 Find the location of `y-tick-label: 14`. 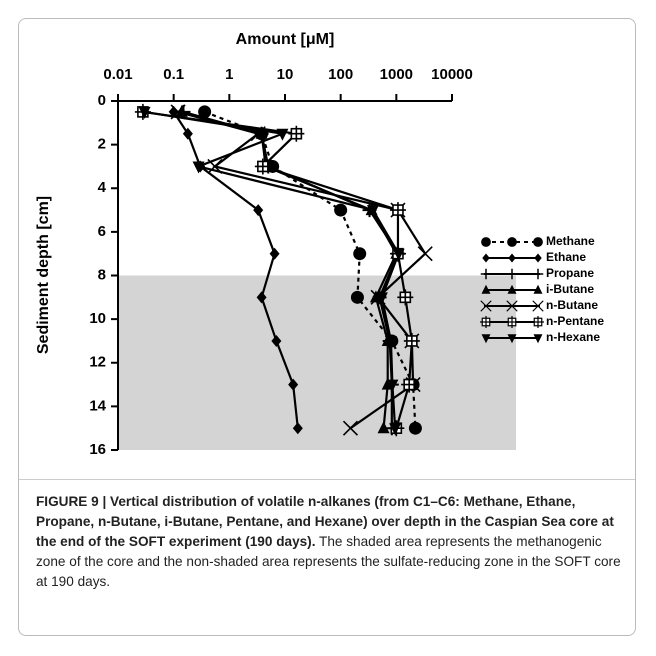

y-tick-label: 14 is located at coordinates (97, 405).